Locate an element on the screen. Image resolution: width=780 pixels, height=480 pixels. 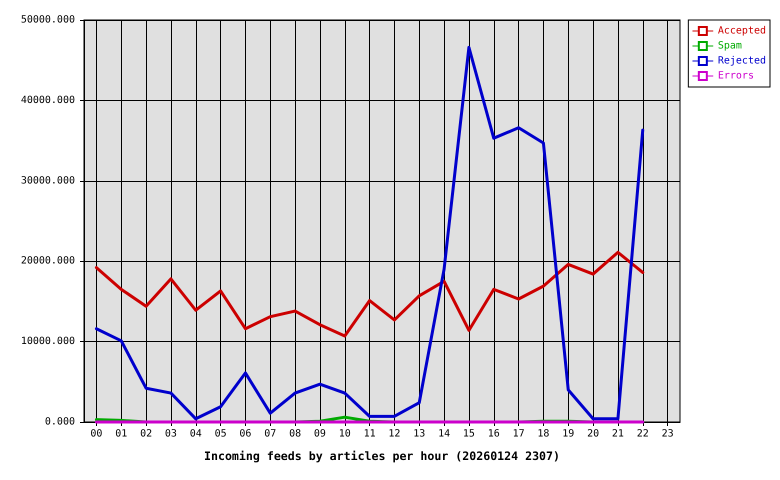
x-tick-label: 05 is located at coordinates (220, 434).